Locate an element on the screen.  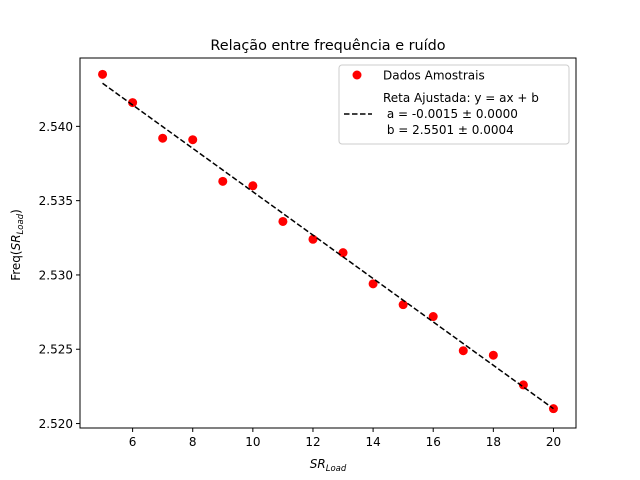
x-tick-label: 6 is located at coordinates (133, 442).